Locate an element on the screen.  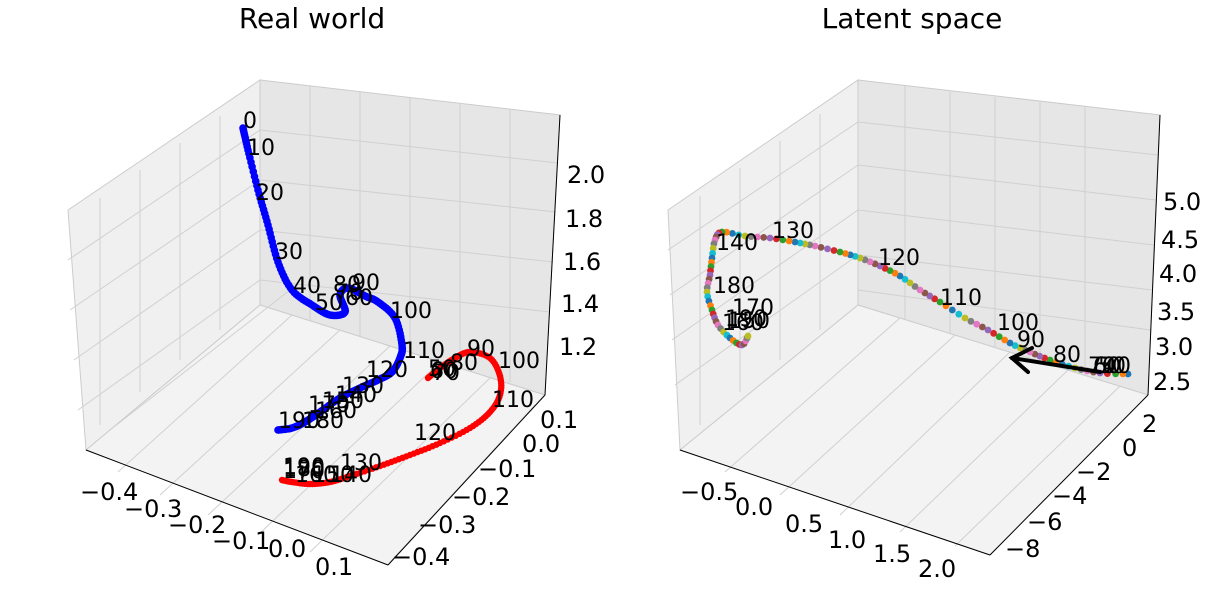
left-y-tick-labels: 0.1 0.0 −0.1 −0.2 −0.3 −0.4 is located at coordinates (485, 488).